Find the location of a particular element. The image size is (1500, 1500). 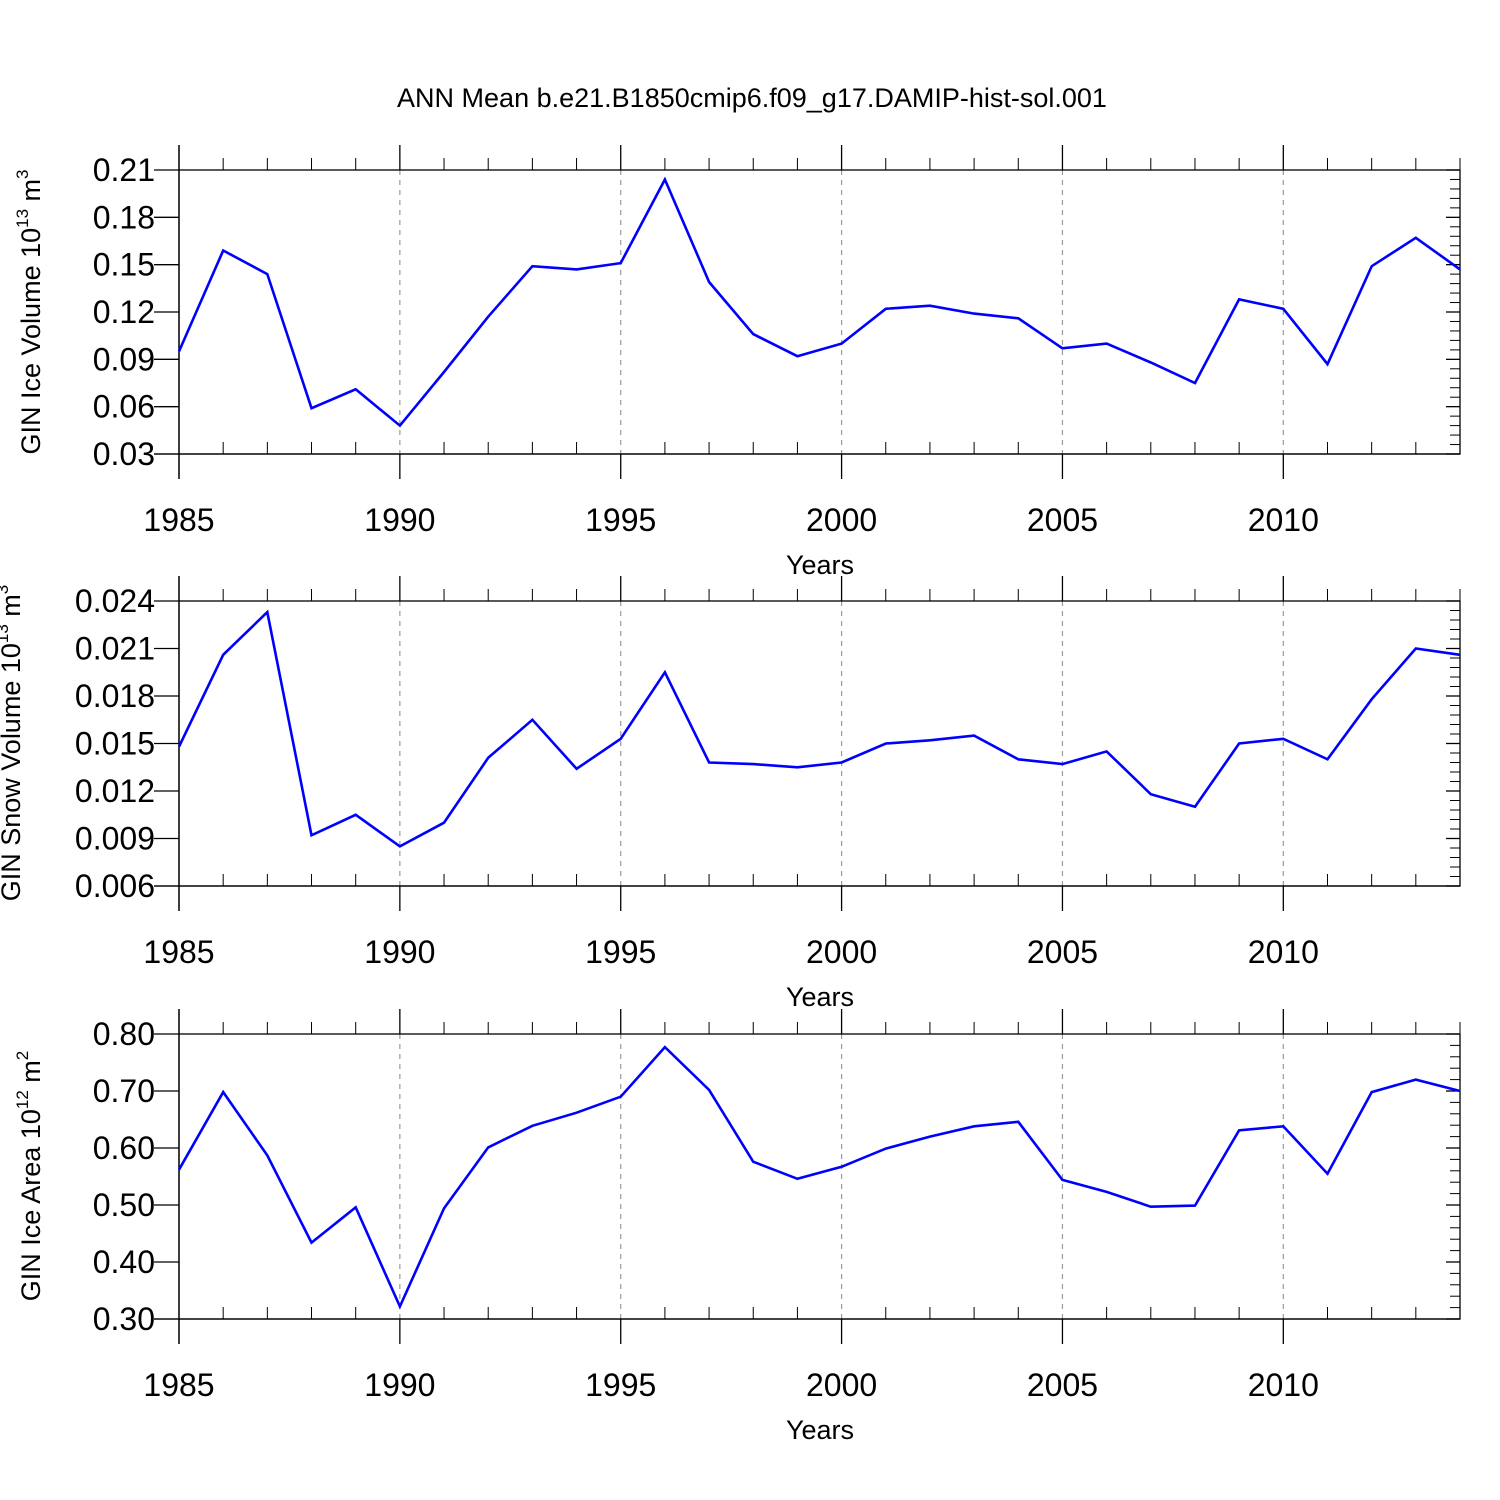

y-tick-label: 0.30 is located at coordinates (124, 1319).